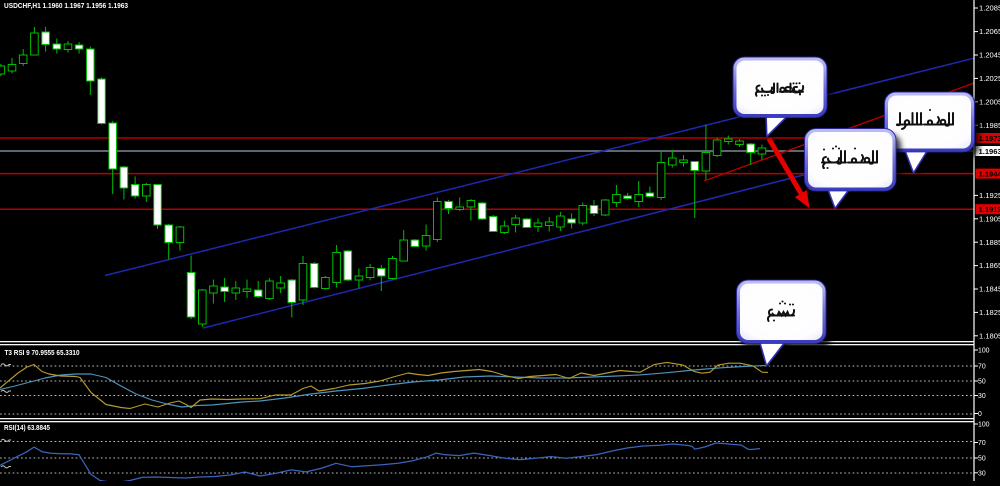 The height and width of the screenshot is (486, 1000). What do you see at coordinates (989, 31) in the screenshot?
I see `svg-text: 1.2065` at bounding box center [989, 31].